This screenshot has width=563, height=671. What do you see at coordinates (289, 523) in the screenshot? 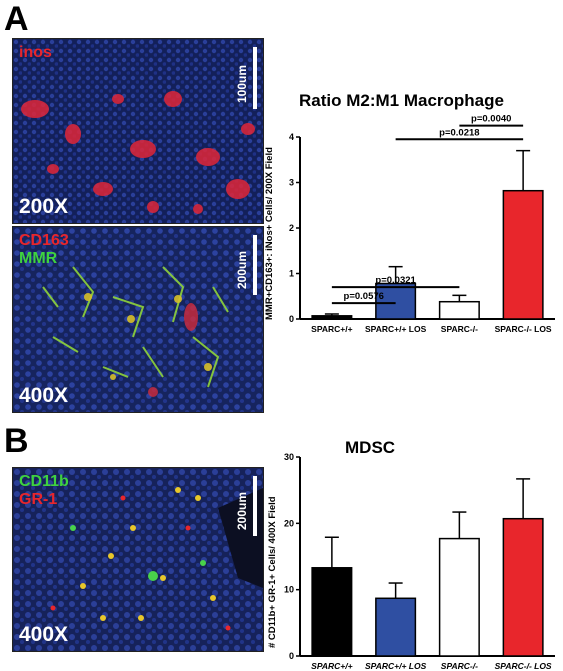
I see `y-tick-label: 20` at bounding box center [289, 523].